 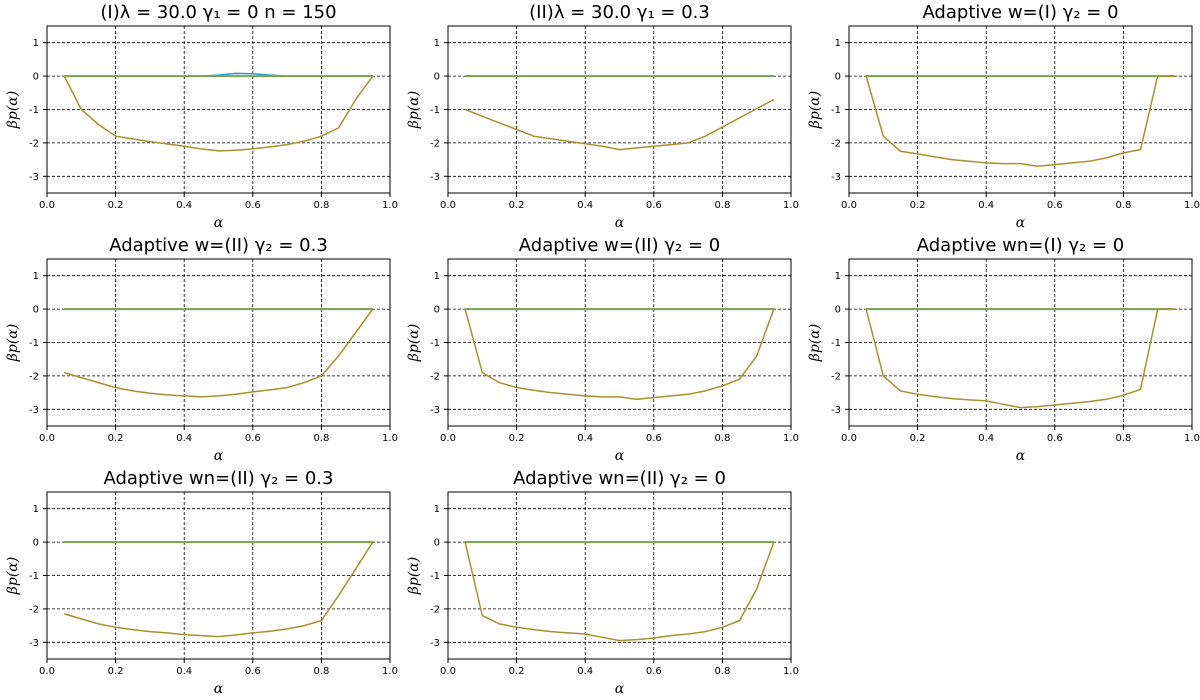 What do you see at coordinates (218, 245) in the screenshot?
I see `subplot-title: Adaptive w=(II) γ₂ = 0.3` at bounding box center [218, 245].